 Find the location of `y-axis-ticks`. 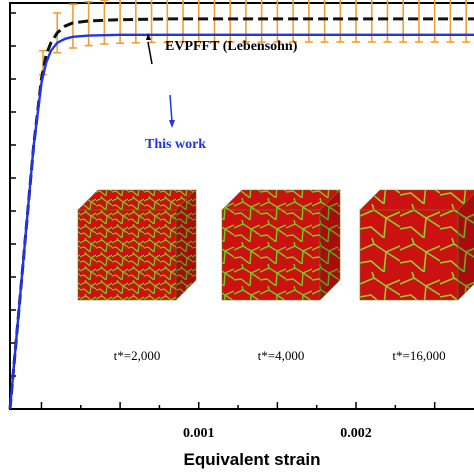

y-axis-ticks is located at coordinates (13, 194).